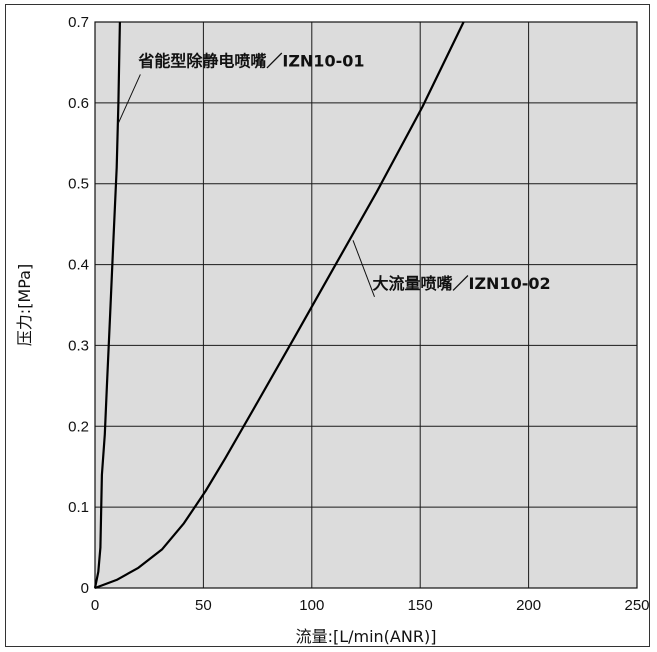  What do you see at coordinates (78, 22) in the screenshot?
I see `y-tick-label: 0.7` at bounding box center [78, 22].